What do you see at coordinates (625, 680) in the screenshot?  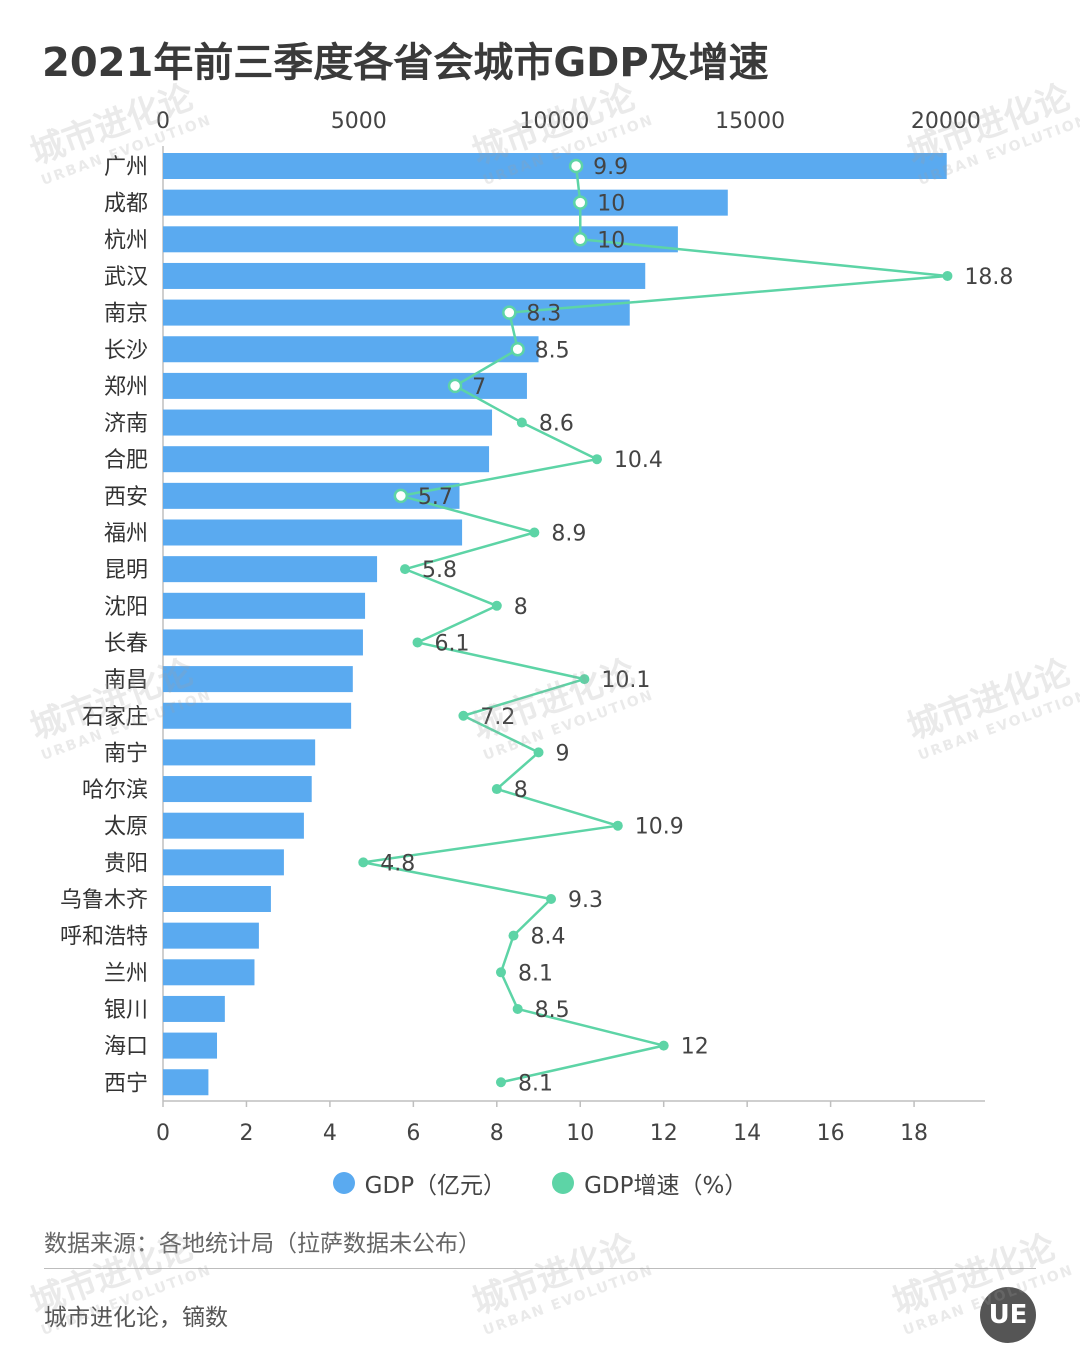 I see `growth-data-label: 10.1` at bounding box center [625, 680].